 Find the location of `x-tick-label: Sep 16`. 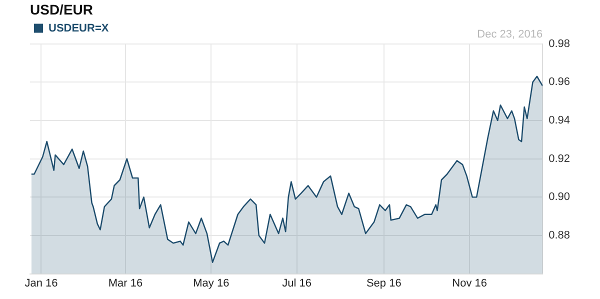

x-tick-label: Sep 16 is located at coordinates (384, 283).